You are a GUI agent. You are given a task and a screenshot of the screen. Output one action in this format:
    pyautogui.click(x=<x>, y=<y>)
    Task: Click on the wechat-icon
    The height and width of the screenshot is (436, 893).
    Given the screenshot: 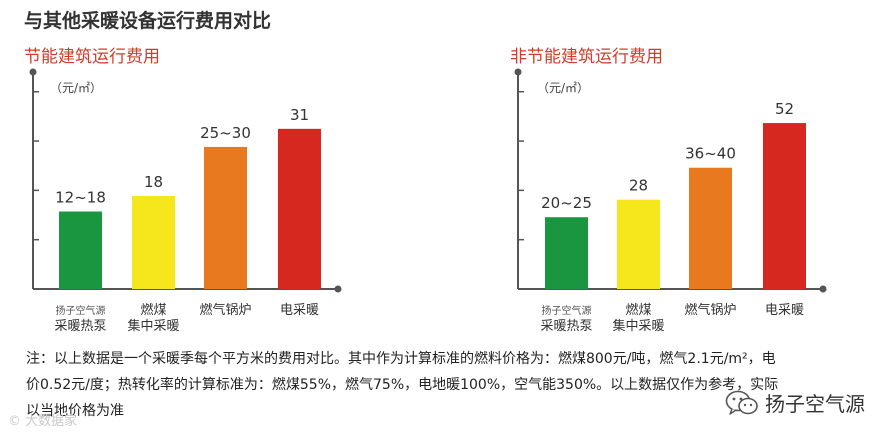 What is the action you would take?
    pyautogui.click(x=741, y=402)
    